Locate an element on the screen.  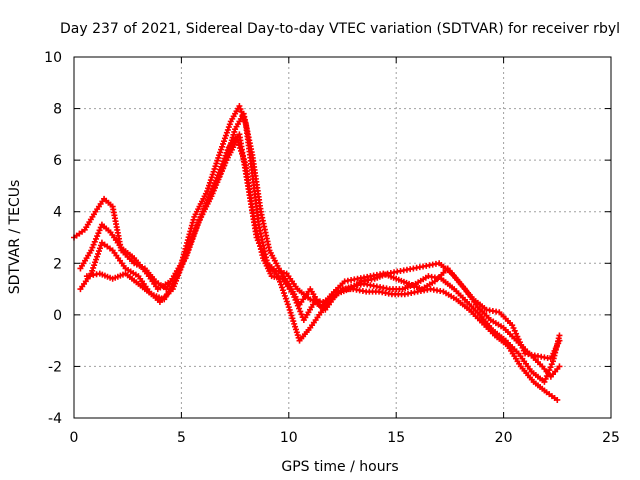
y-tick-label: 6 is located at coordinates (57, 161).